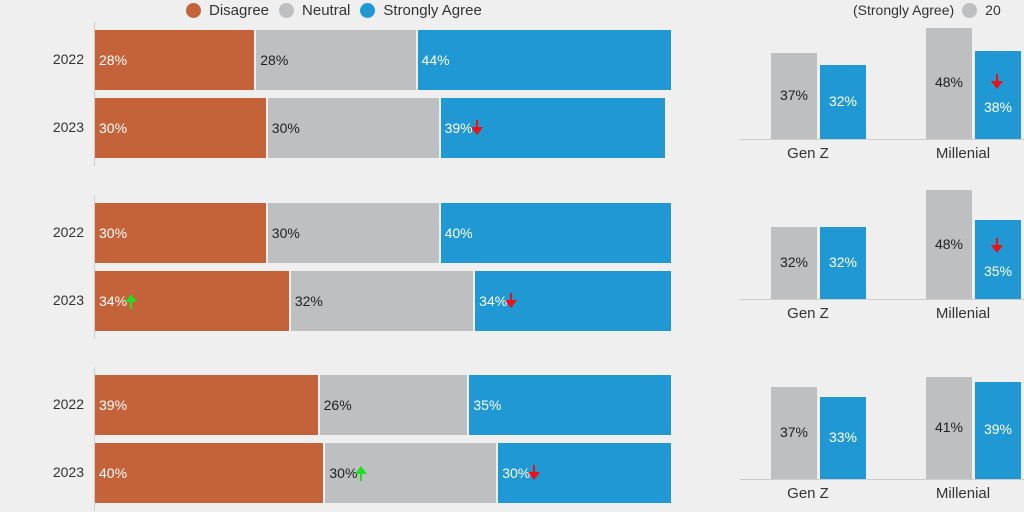 Image resolution: width=1024 pixels, height=512 pixels. What do you see at coordinates (432, 10) in the screenshot?
I see `legend-label: Strongly Agree` at bounding box center [432, 10].